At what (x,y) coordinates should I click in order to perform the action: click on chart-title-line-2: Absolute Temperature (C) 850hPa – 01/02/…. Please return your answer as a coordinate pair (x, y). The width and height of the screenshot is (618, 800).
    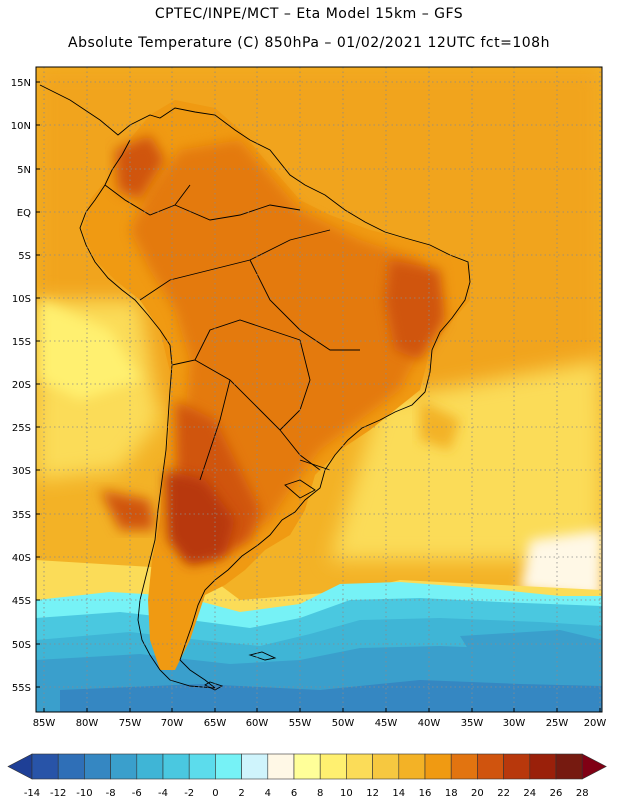
    Looking at the image, I should click on (309, 43).